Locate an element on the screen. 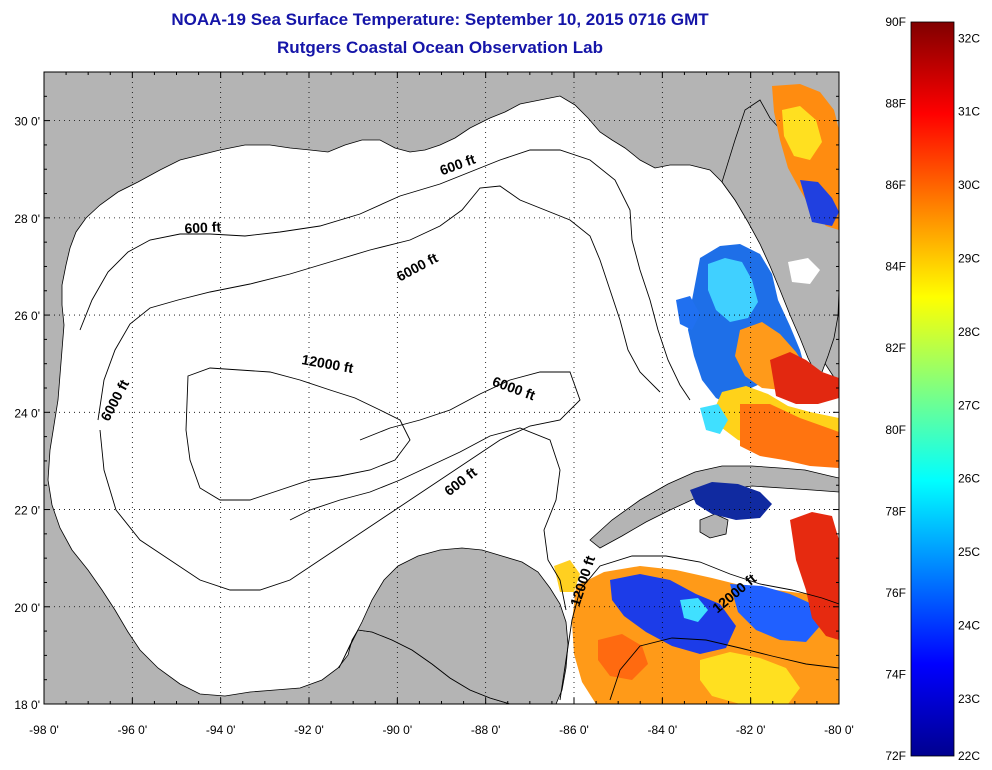  colorbar-c-label: 31C is located at coordinates (969, 112).